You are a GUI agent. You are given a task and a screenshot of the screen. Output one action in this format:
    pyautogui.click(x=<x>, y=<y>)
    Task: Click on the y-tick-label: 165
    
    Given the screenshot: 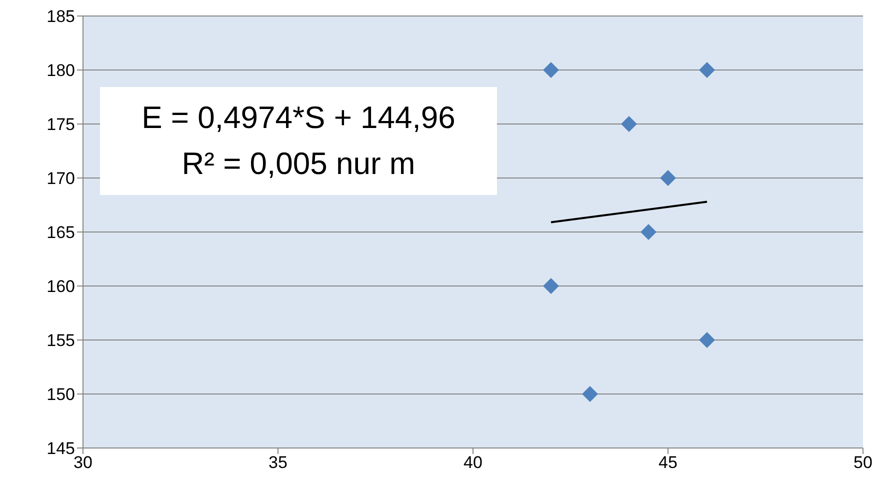 What is the action you would take?
    pyautogui.click(x=60, y=232)
    